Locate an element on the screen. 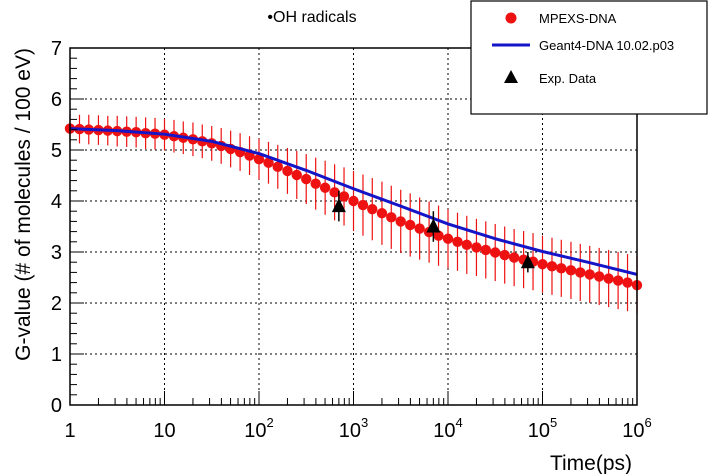  legend-marker-exp is located at coordinates (511, 76).